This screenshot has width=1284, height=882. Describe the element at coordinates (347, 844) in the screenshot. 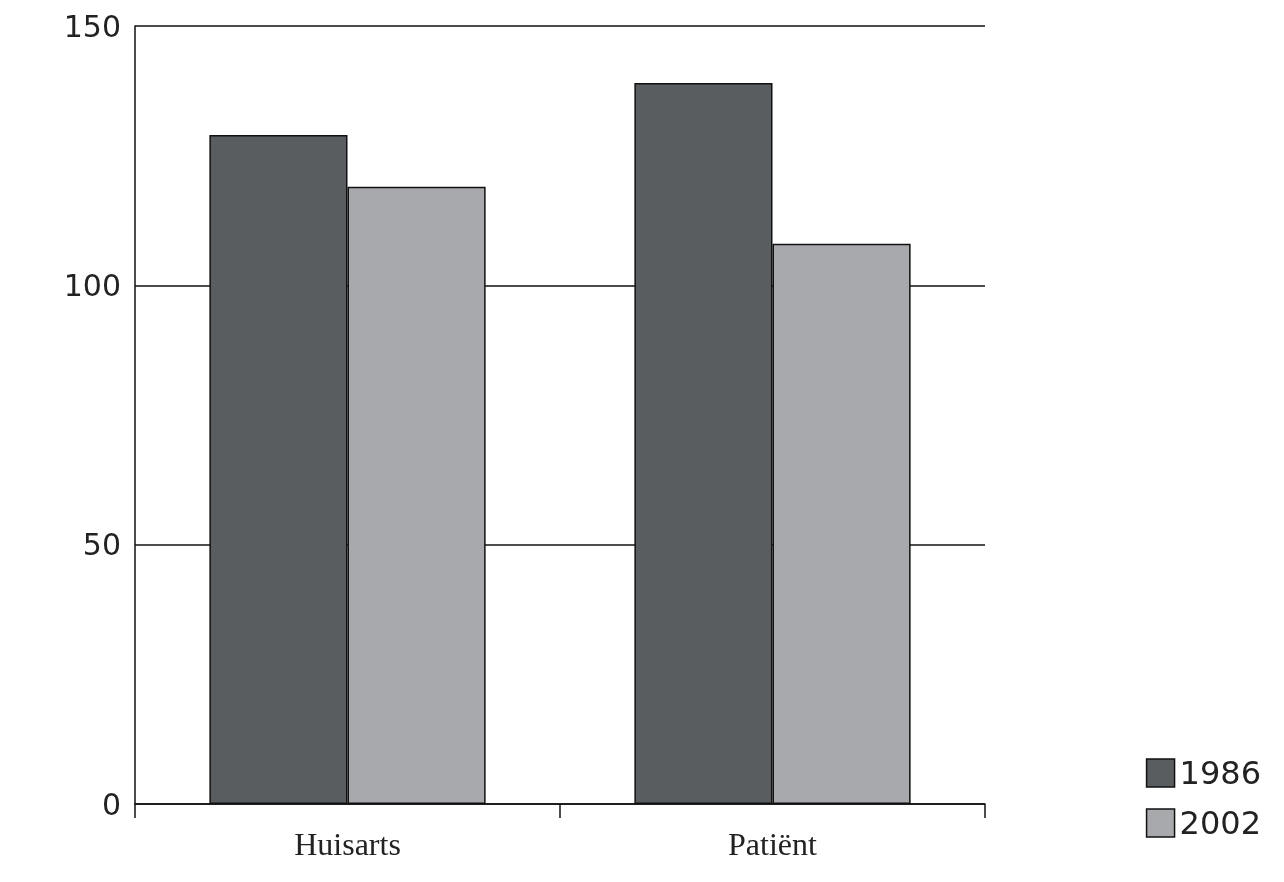

I see `x-tick-label: Huisarts` at that location.